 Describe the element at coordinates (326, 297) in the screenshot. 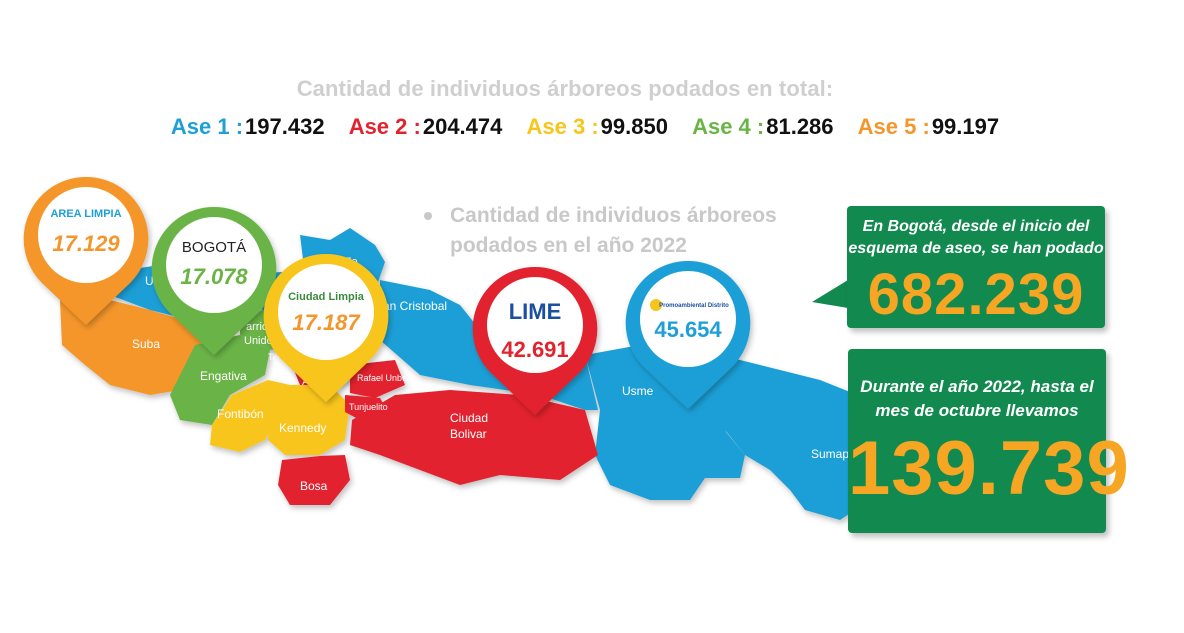

I see `pin-logo: Ciudad Limpia` at that location.